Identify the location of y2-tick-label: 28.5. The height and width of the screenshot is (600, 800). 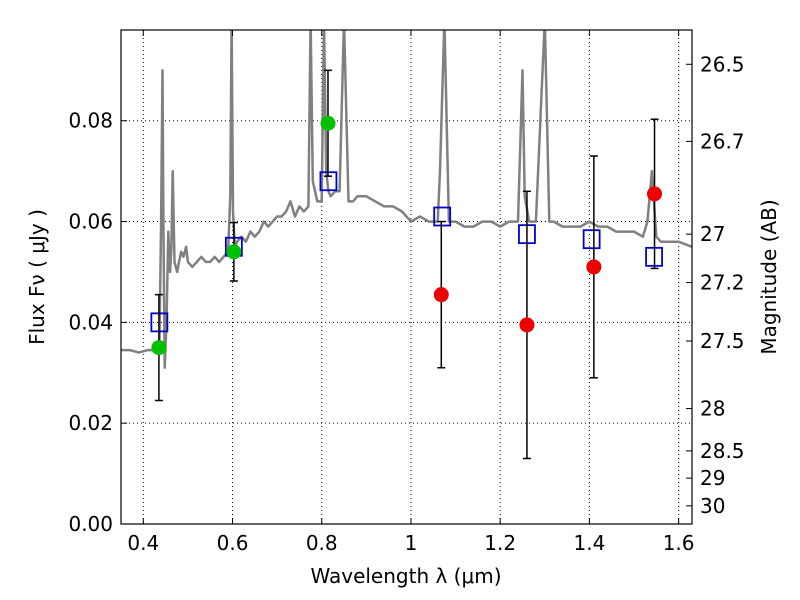
(722, 451).